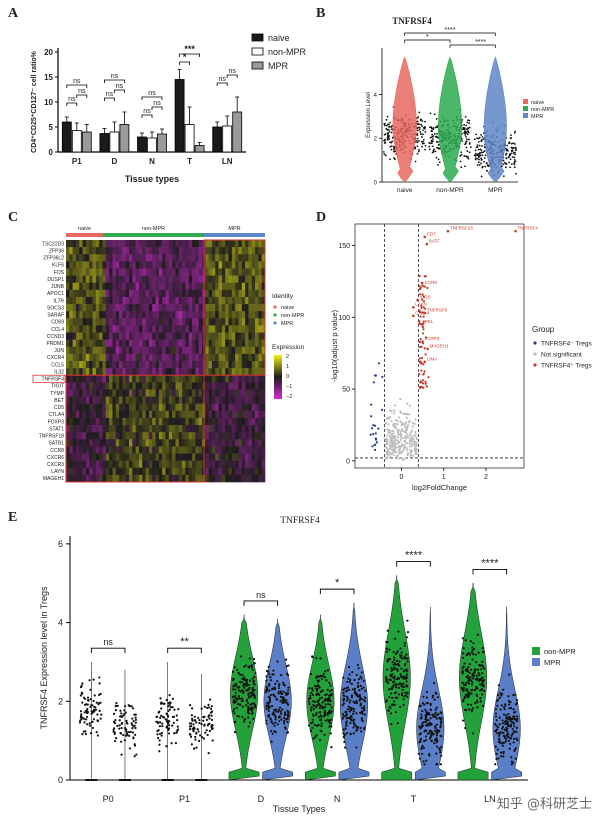 This screenshot has height=822, width=600. Describe the element at coordinates (425, 313) in the screenshot. I see `d-point-labeled` at that location.